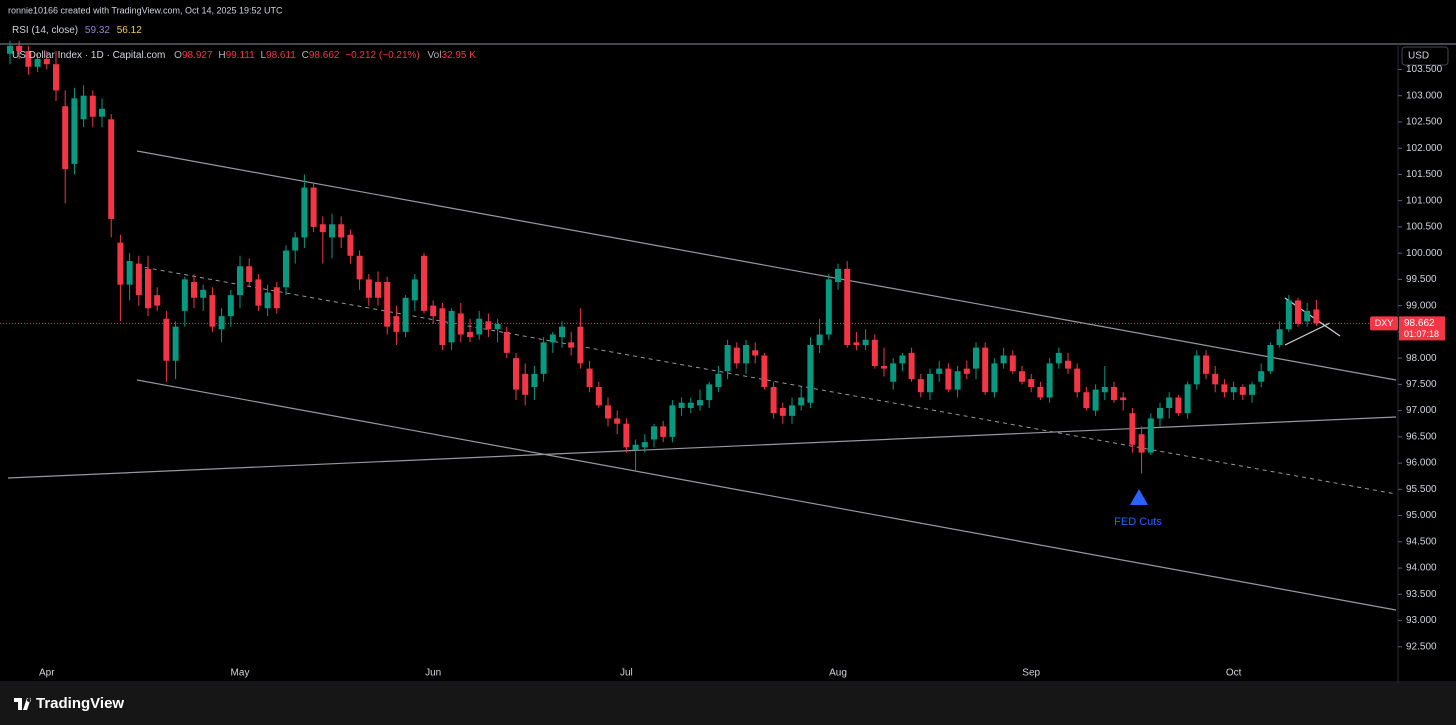 Image resolution: width=1456 pixels, height=725 pixels. What do you see at coordinates (1424, 227) in the screenshot?
I see `y-tick-label: 100.500` at bounding box center [1424, 227].